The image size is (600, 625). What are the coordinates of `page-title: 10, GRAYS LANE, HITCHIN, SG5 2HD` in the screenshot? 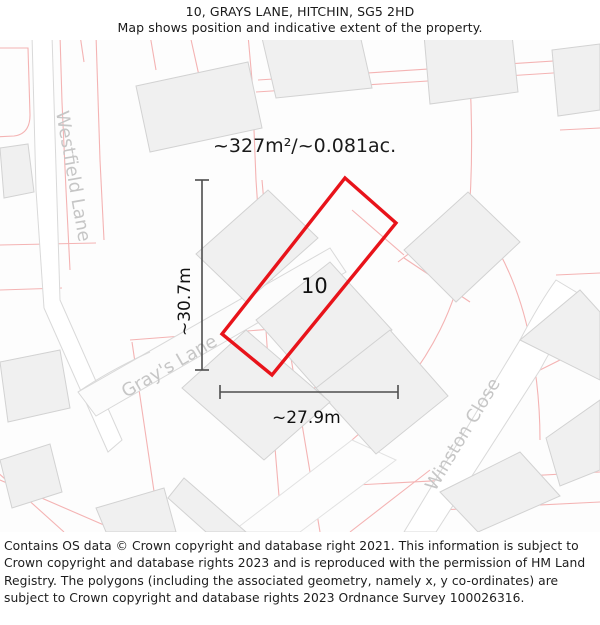 It's located at (300, 11).